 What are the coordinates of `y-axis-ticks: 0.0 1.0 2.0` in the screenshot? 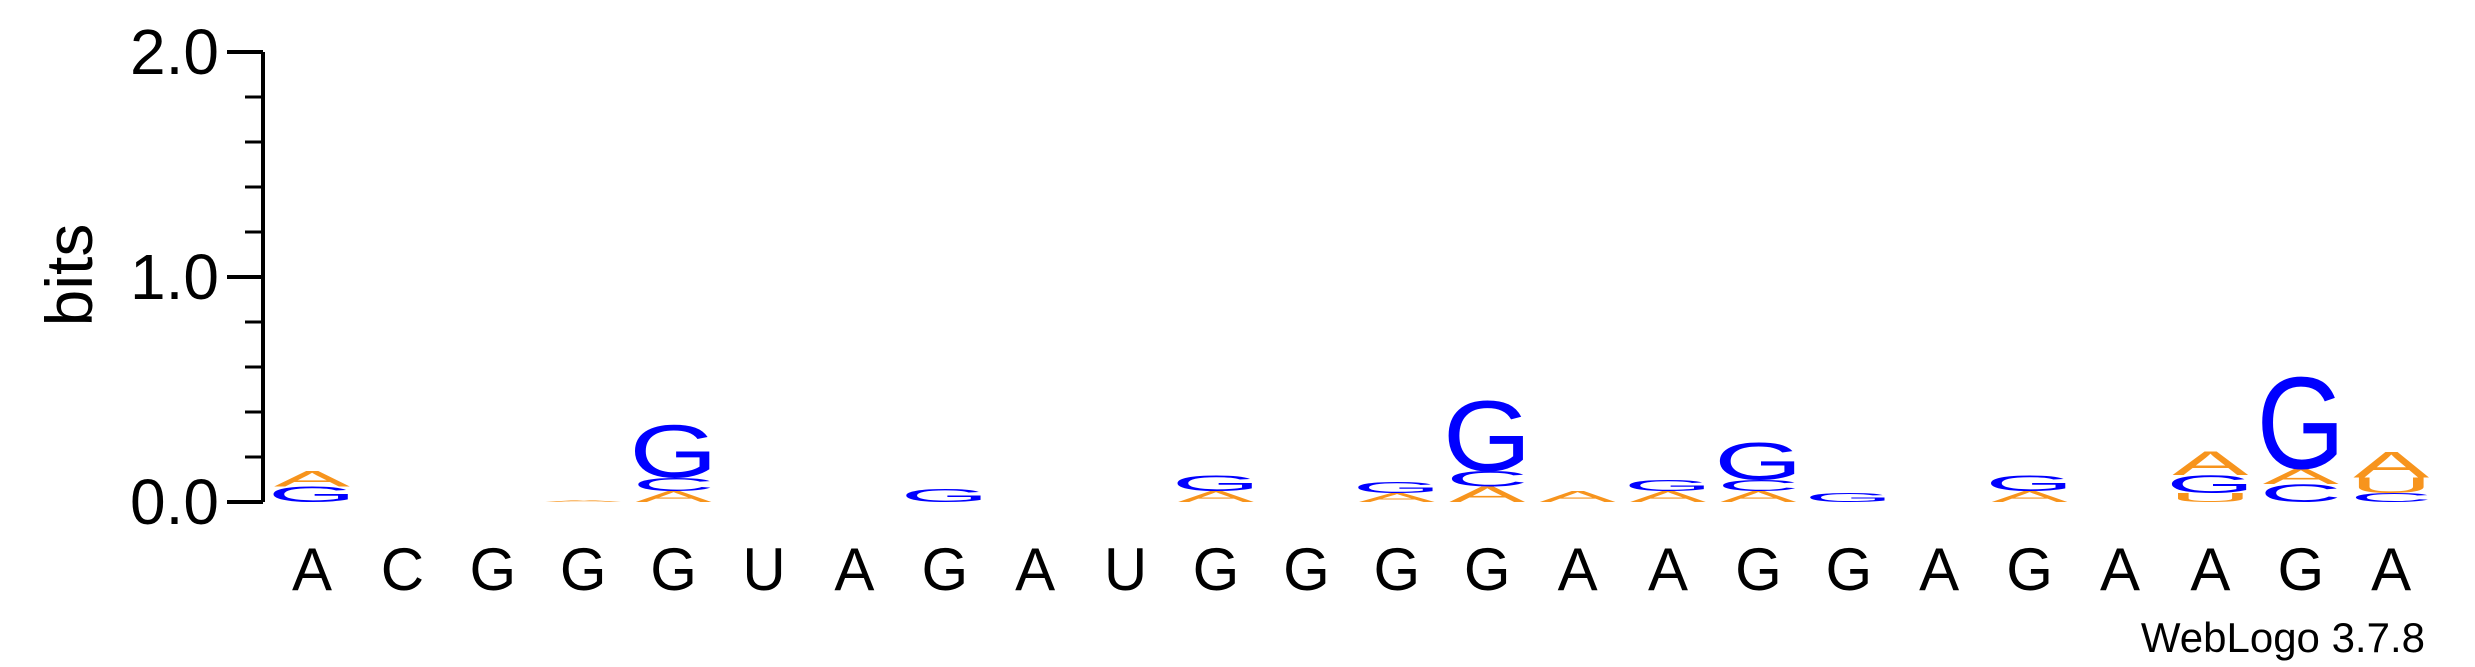 It's located at (196, 277).